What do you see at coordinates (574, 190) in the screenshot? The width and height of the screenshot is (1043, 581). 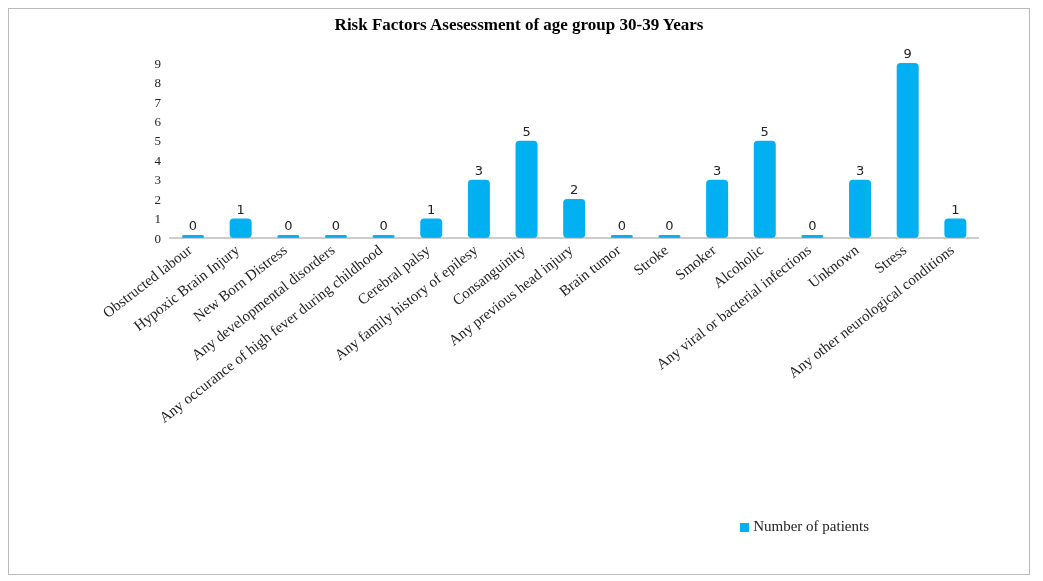 I see `data-label: 2` at bounding box center [574, 190].